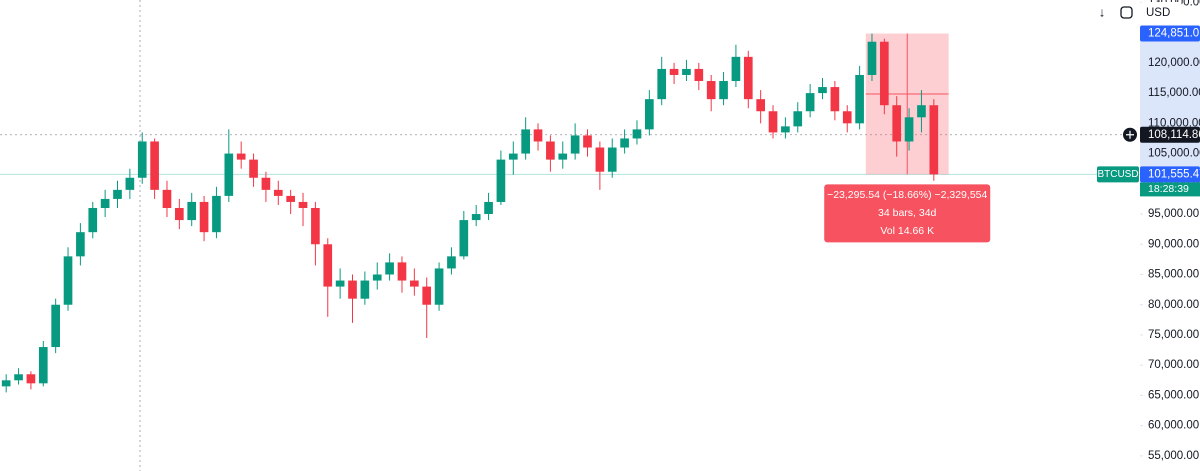 The image size is (1200, 471). What do you see at coordinates (1173, 426) in the screenshot?
I see `y-tick-label: 60,000.00` at bounding box center [1173, 426].